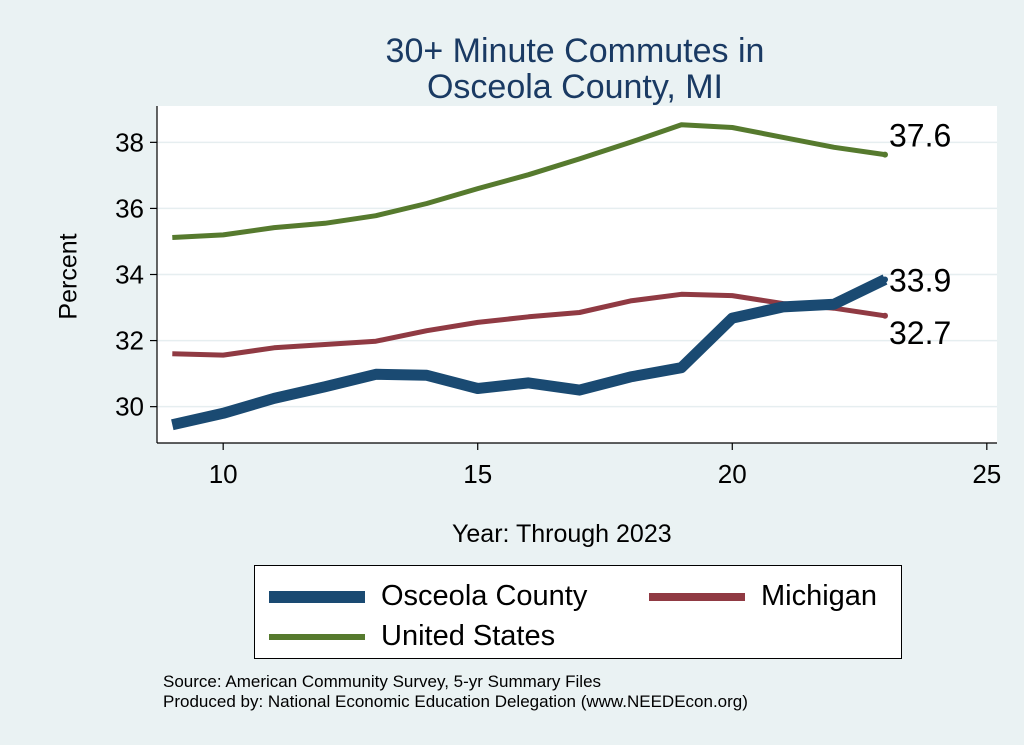 This screenshot has height=745, width=1024. Describe the element at coordinates (920, 280) in the screenshot. I see `end-value-label: 33.9` at that location.